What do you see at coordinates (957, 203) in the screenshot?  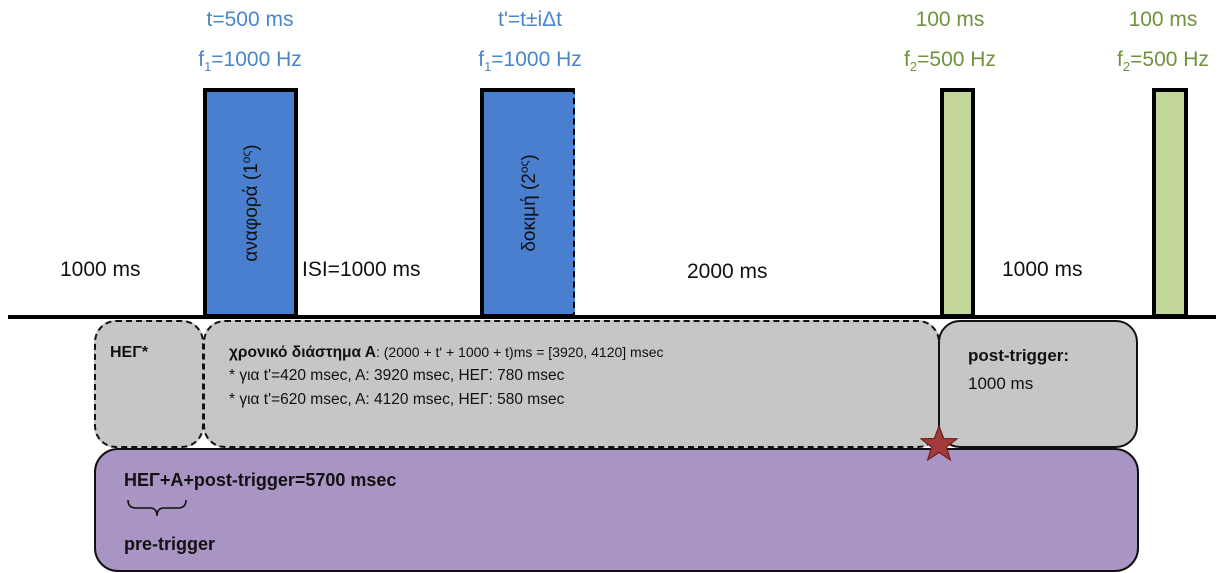 I see `tone1-pulse` at bounding box center [957, 203].